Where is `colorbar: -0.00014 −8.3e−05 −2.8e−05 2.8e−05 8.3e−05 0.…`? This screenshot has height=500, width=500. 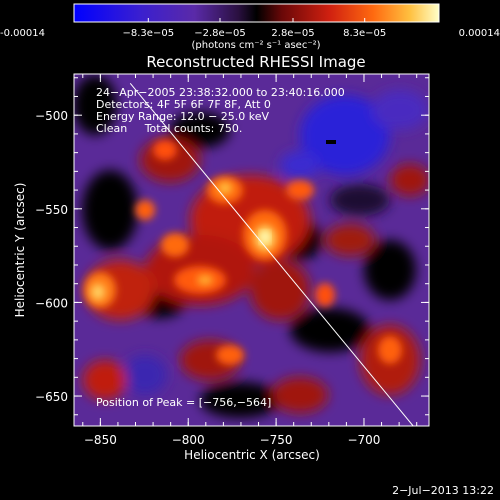
colorbar: -0.00014 −8.3e−05 −2.8e−05 2.8e−05 8.3e−05 0.… is located at coordinates (250, 27).